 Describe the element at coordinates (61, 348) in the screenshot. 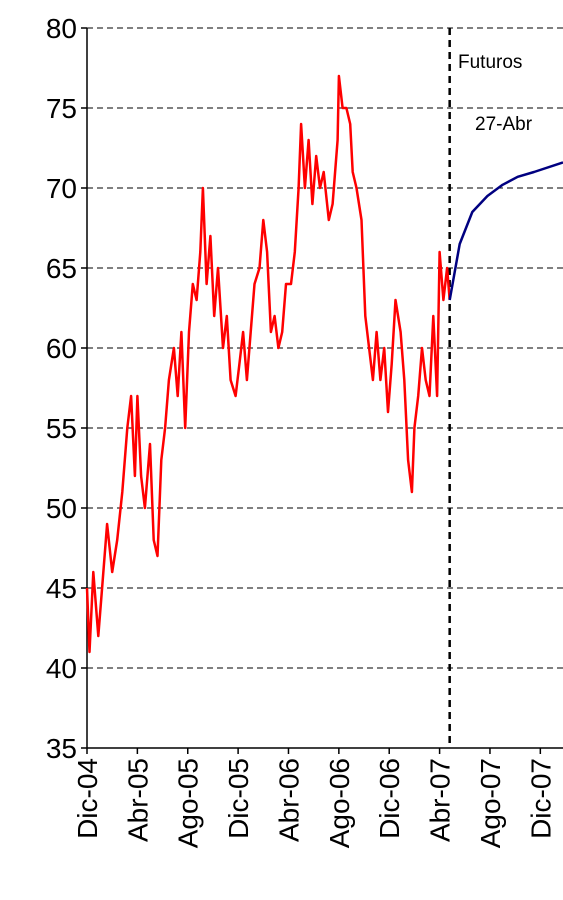

I see `y-tick-label: 60` at that location.